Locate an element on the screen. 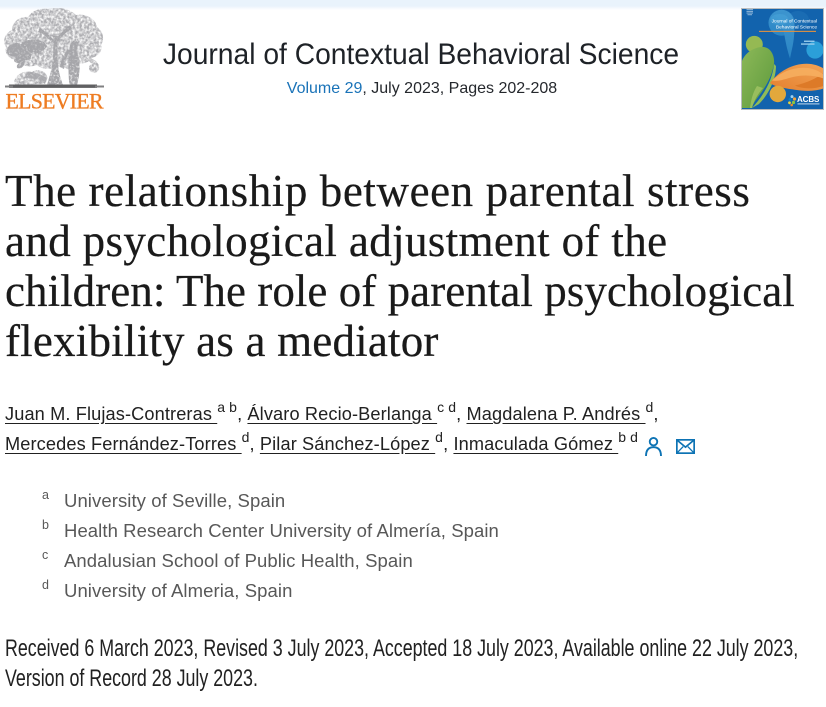  svg-text: Journal of Contextual is located at coordinates (794, 21).